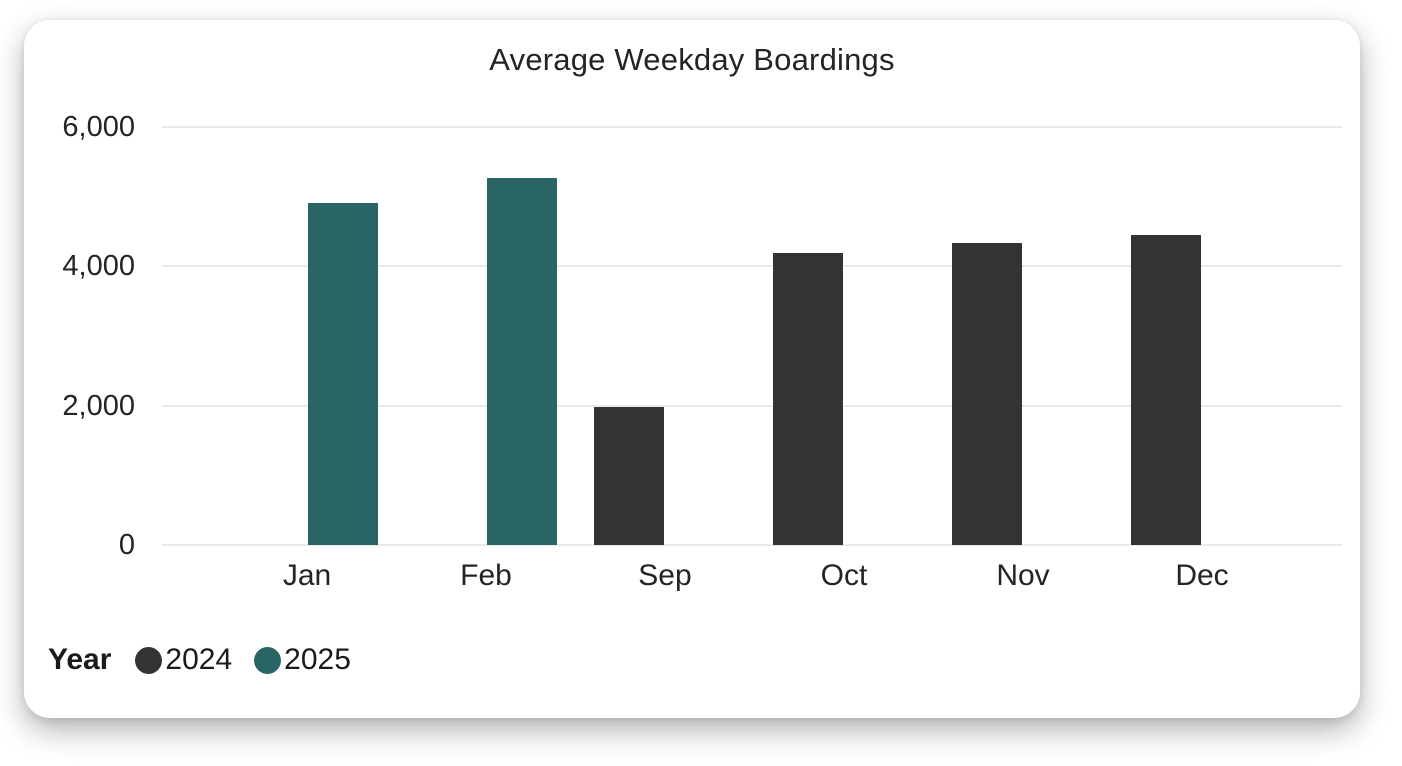 The height and width of the screenshot is (766, 1402). I want to click on x-axis-label-feb: Feb, so click(486, 575).